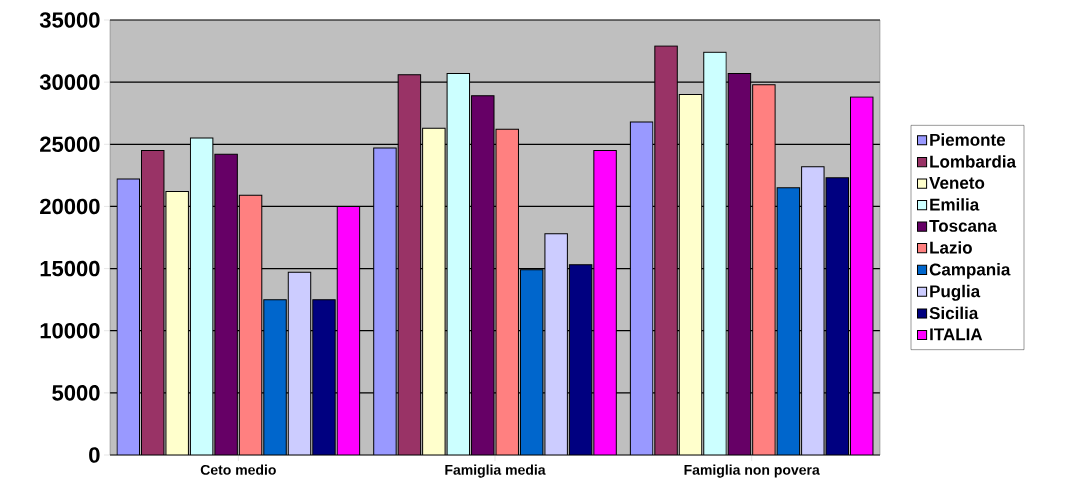  What do you see at coordinates (957, 182) in the screenshot?
I see `legend-label: Veneto` at bounding box center [957, 182].